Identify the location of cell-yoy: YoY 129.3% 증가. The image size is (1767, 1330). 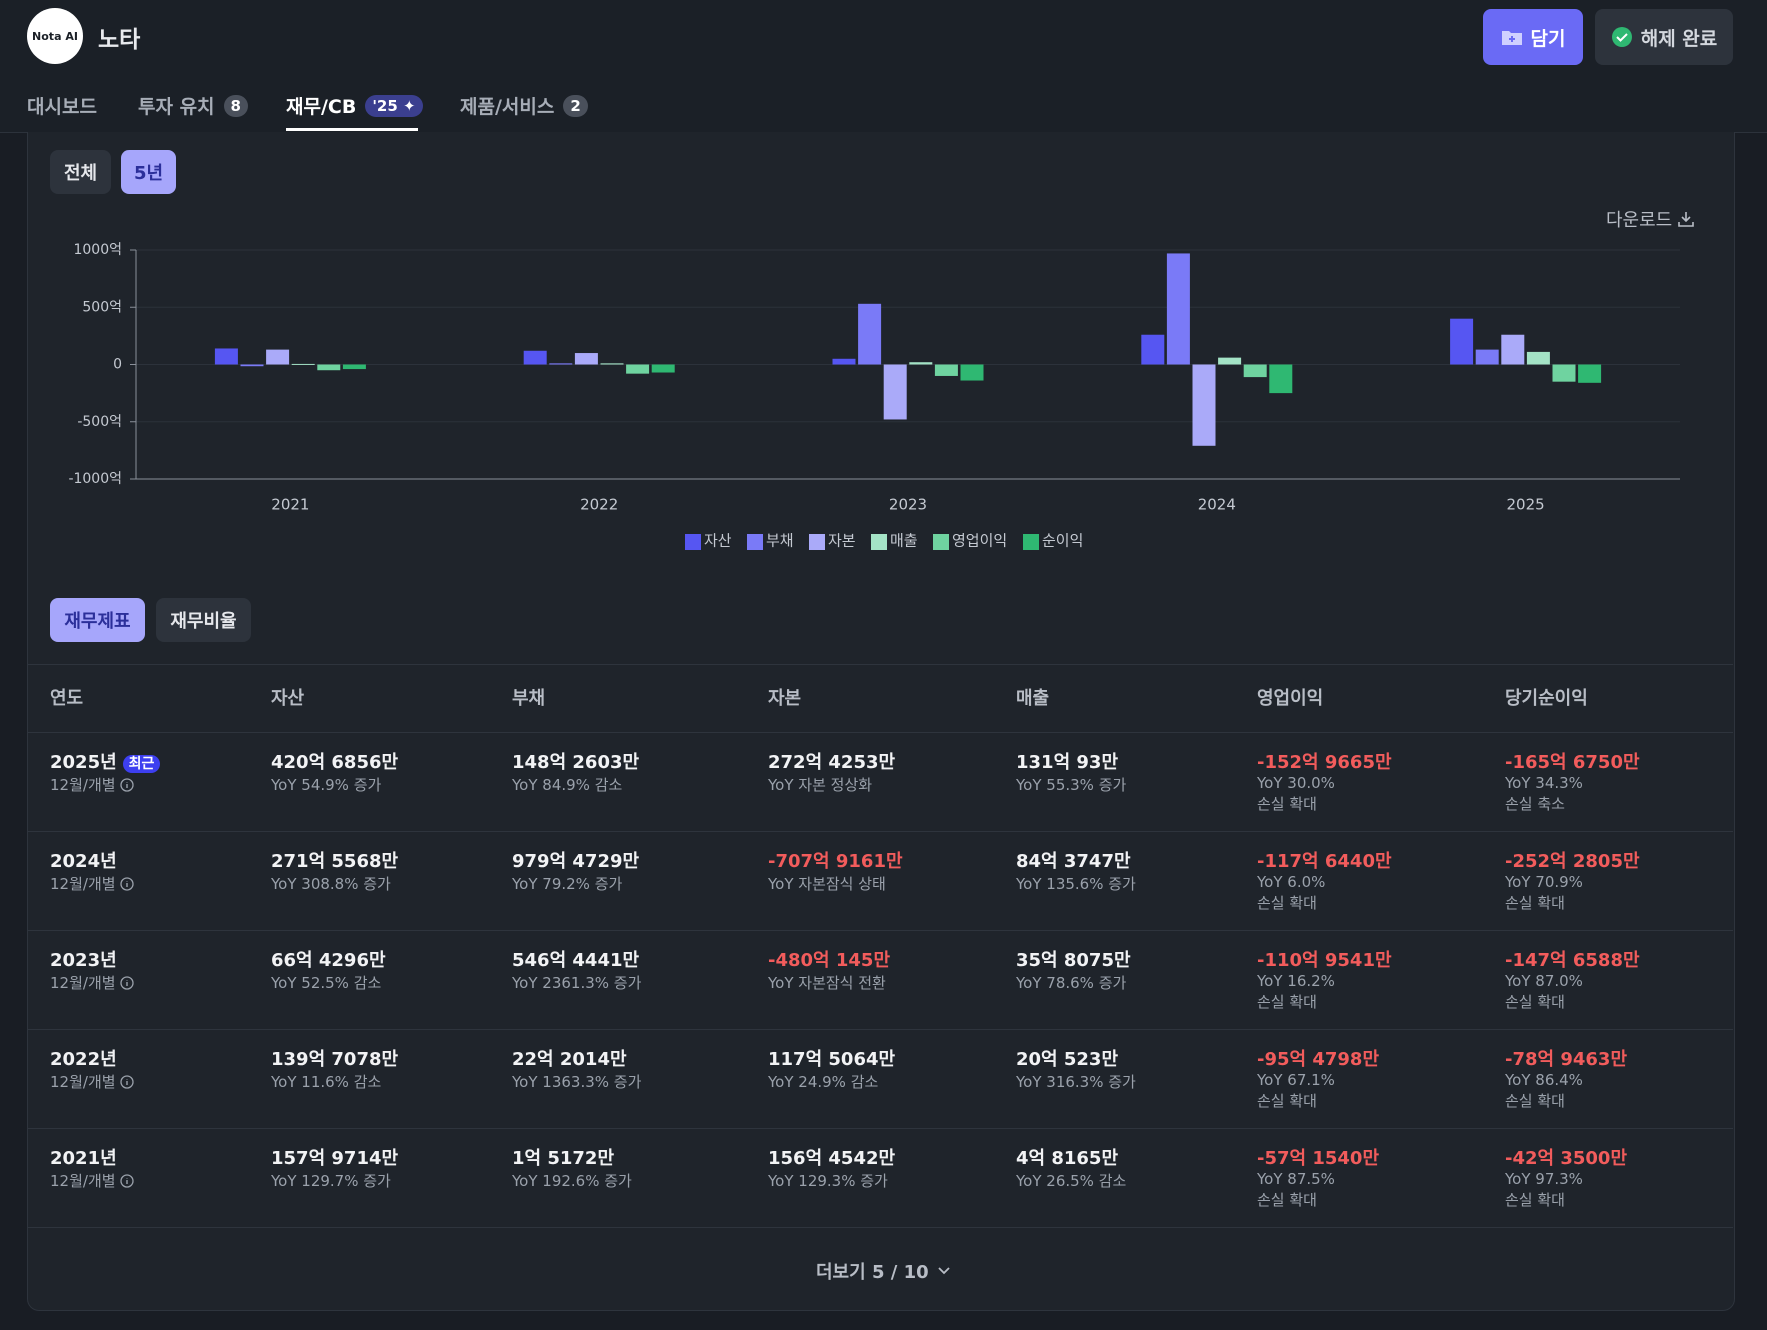
(828, 1181).